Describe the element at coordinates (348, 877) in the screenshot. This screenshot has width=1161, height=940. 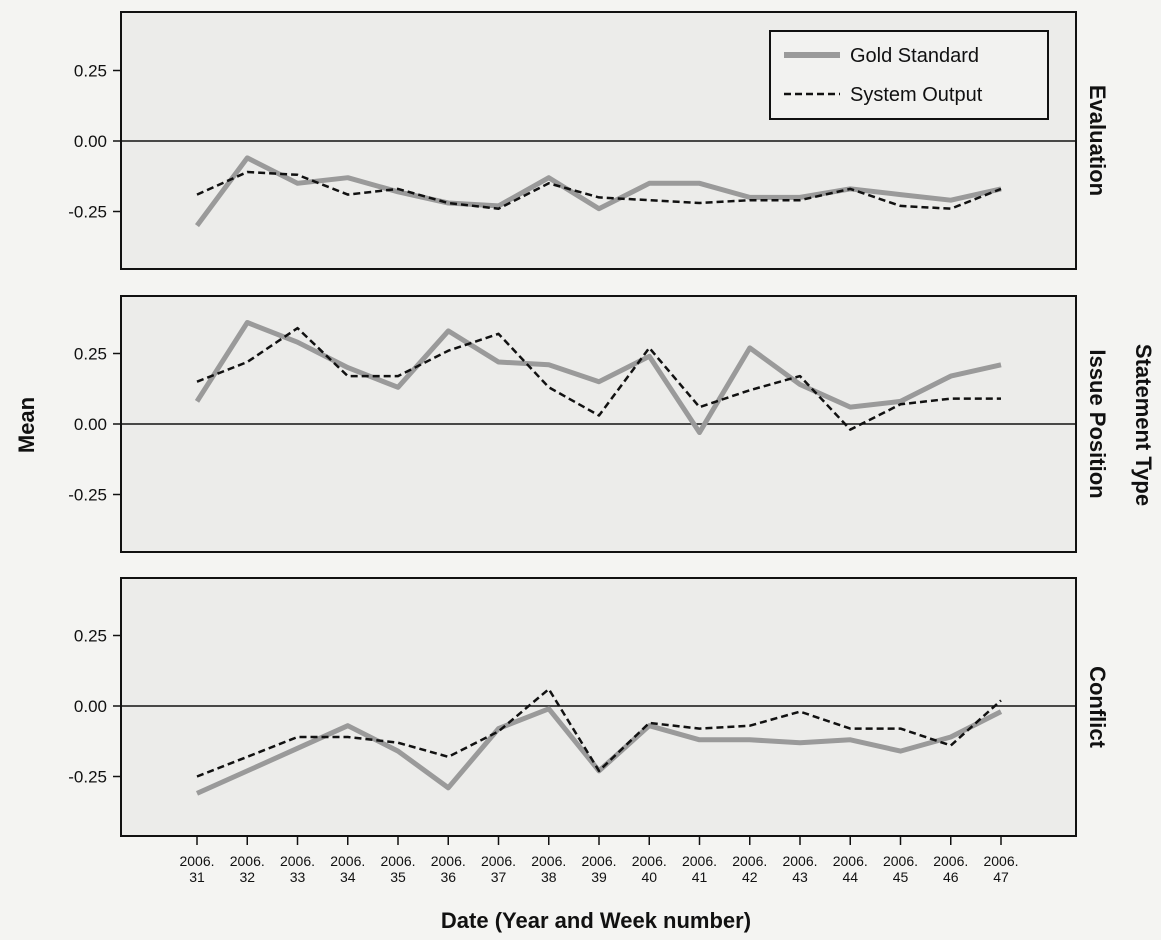
I see `x-tick-label-week: 34` at that location.